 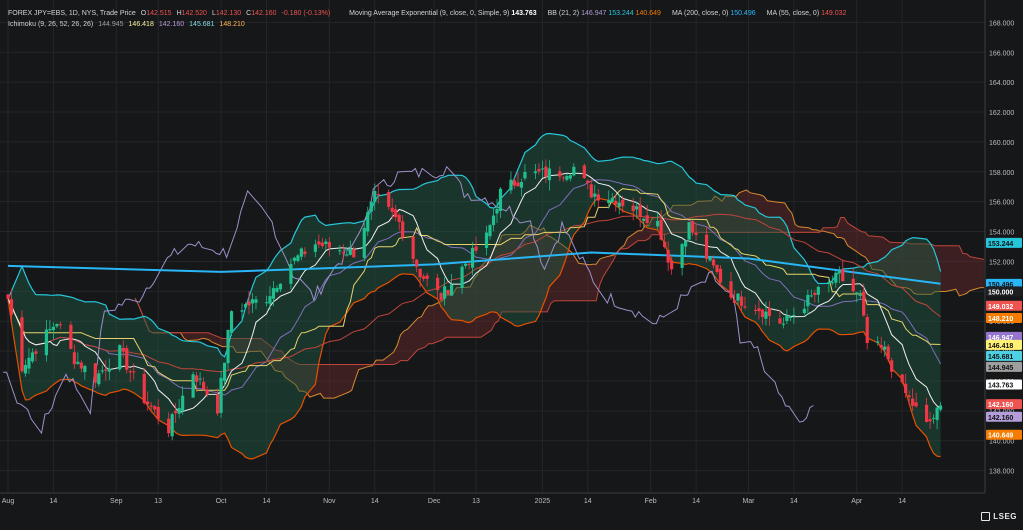 What do you see at coordinates (543, 501) in the screenshot?
I see `x-tick-label: 2025` at bounding box center [543, 501].